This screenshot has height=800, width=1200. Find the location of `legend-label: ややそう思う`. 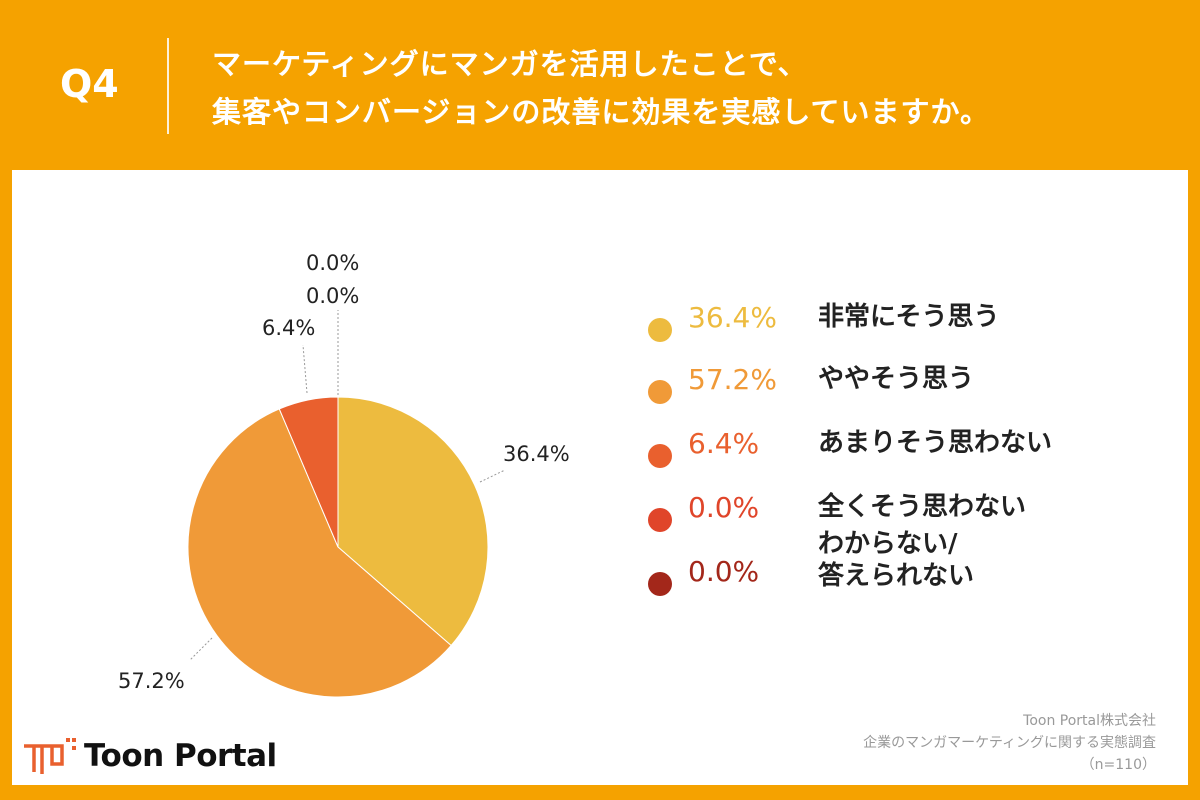

legend-label: ややそう思う is located at coordinates (896, 379).